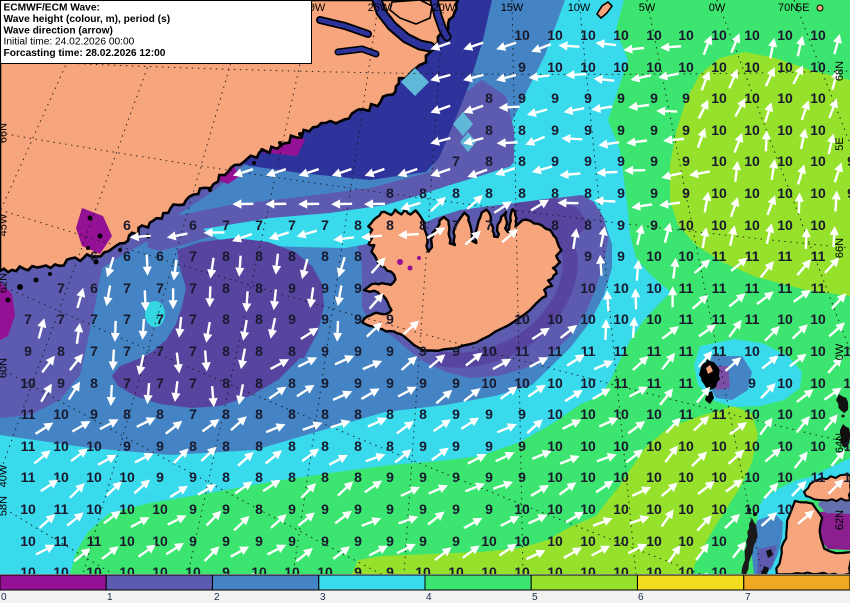 The image size is (850, 603). I want to click on svg-text: 70N, so click(788, 8).